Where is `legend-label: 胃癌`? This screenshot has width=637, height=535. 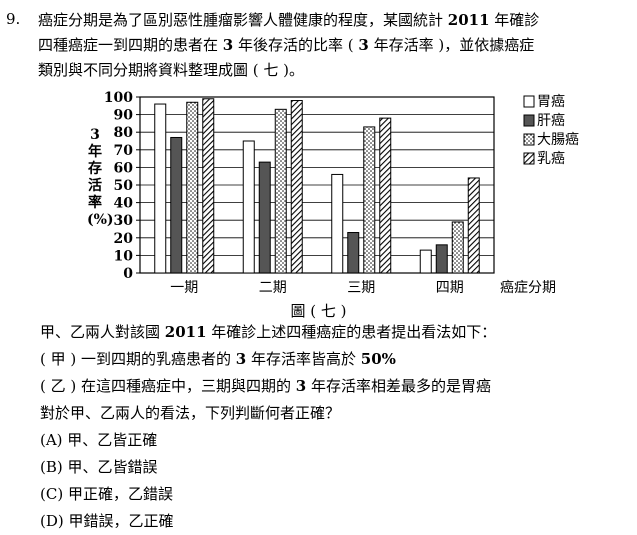 legend-label: 胃癌 is located at coordinates (551, 102).